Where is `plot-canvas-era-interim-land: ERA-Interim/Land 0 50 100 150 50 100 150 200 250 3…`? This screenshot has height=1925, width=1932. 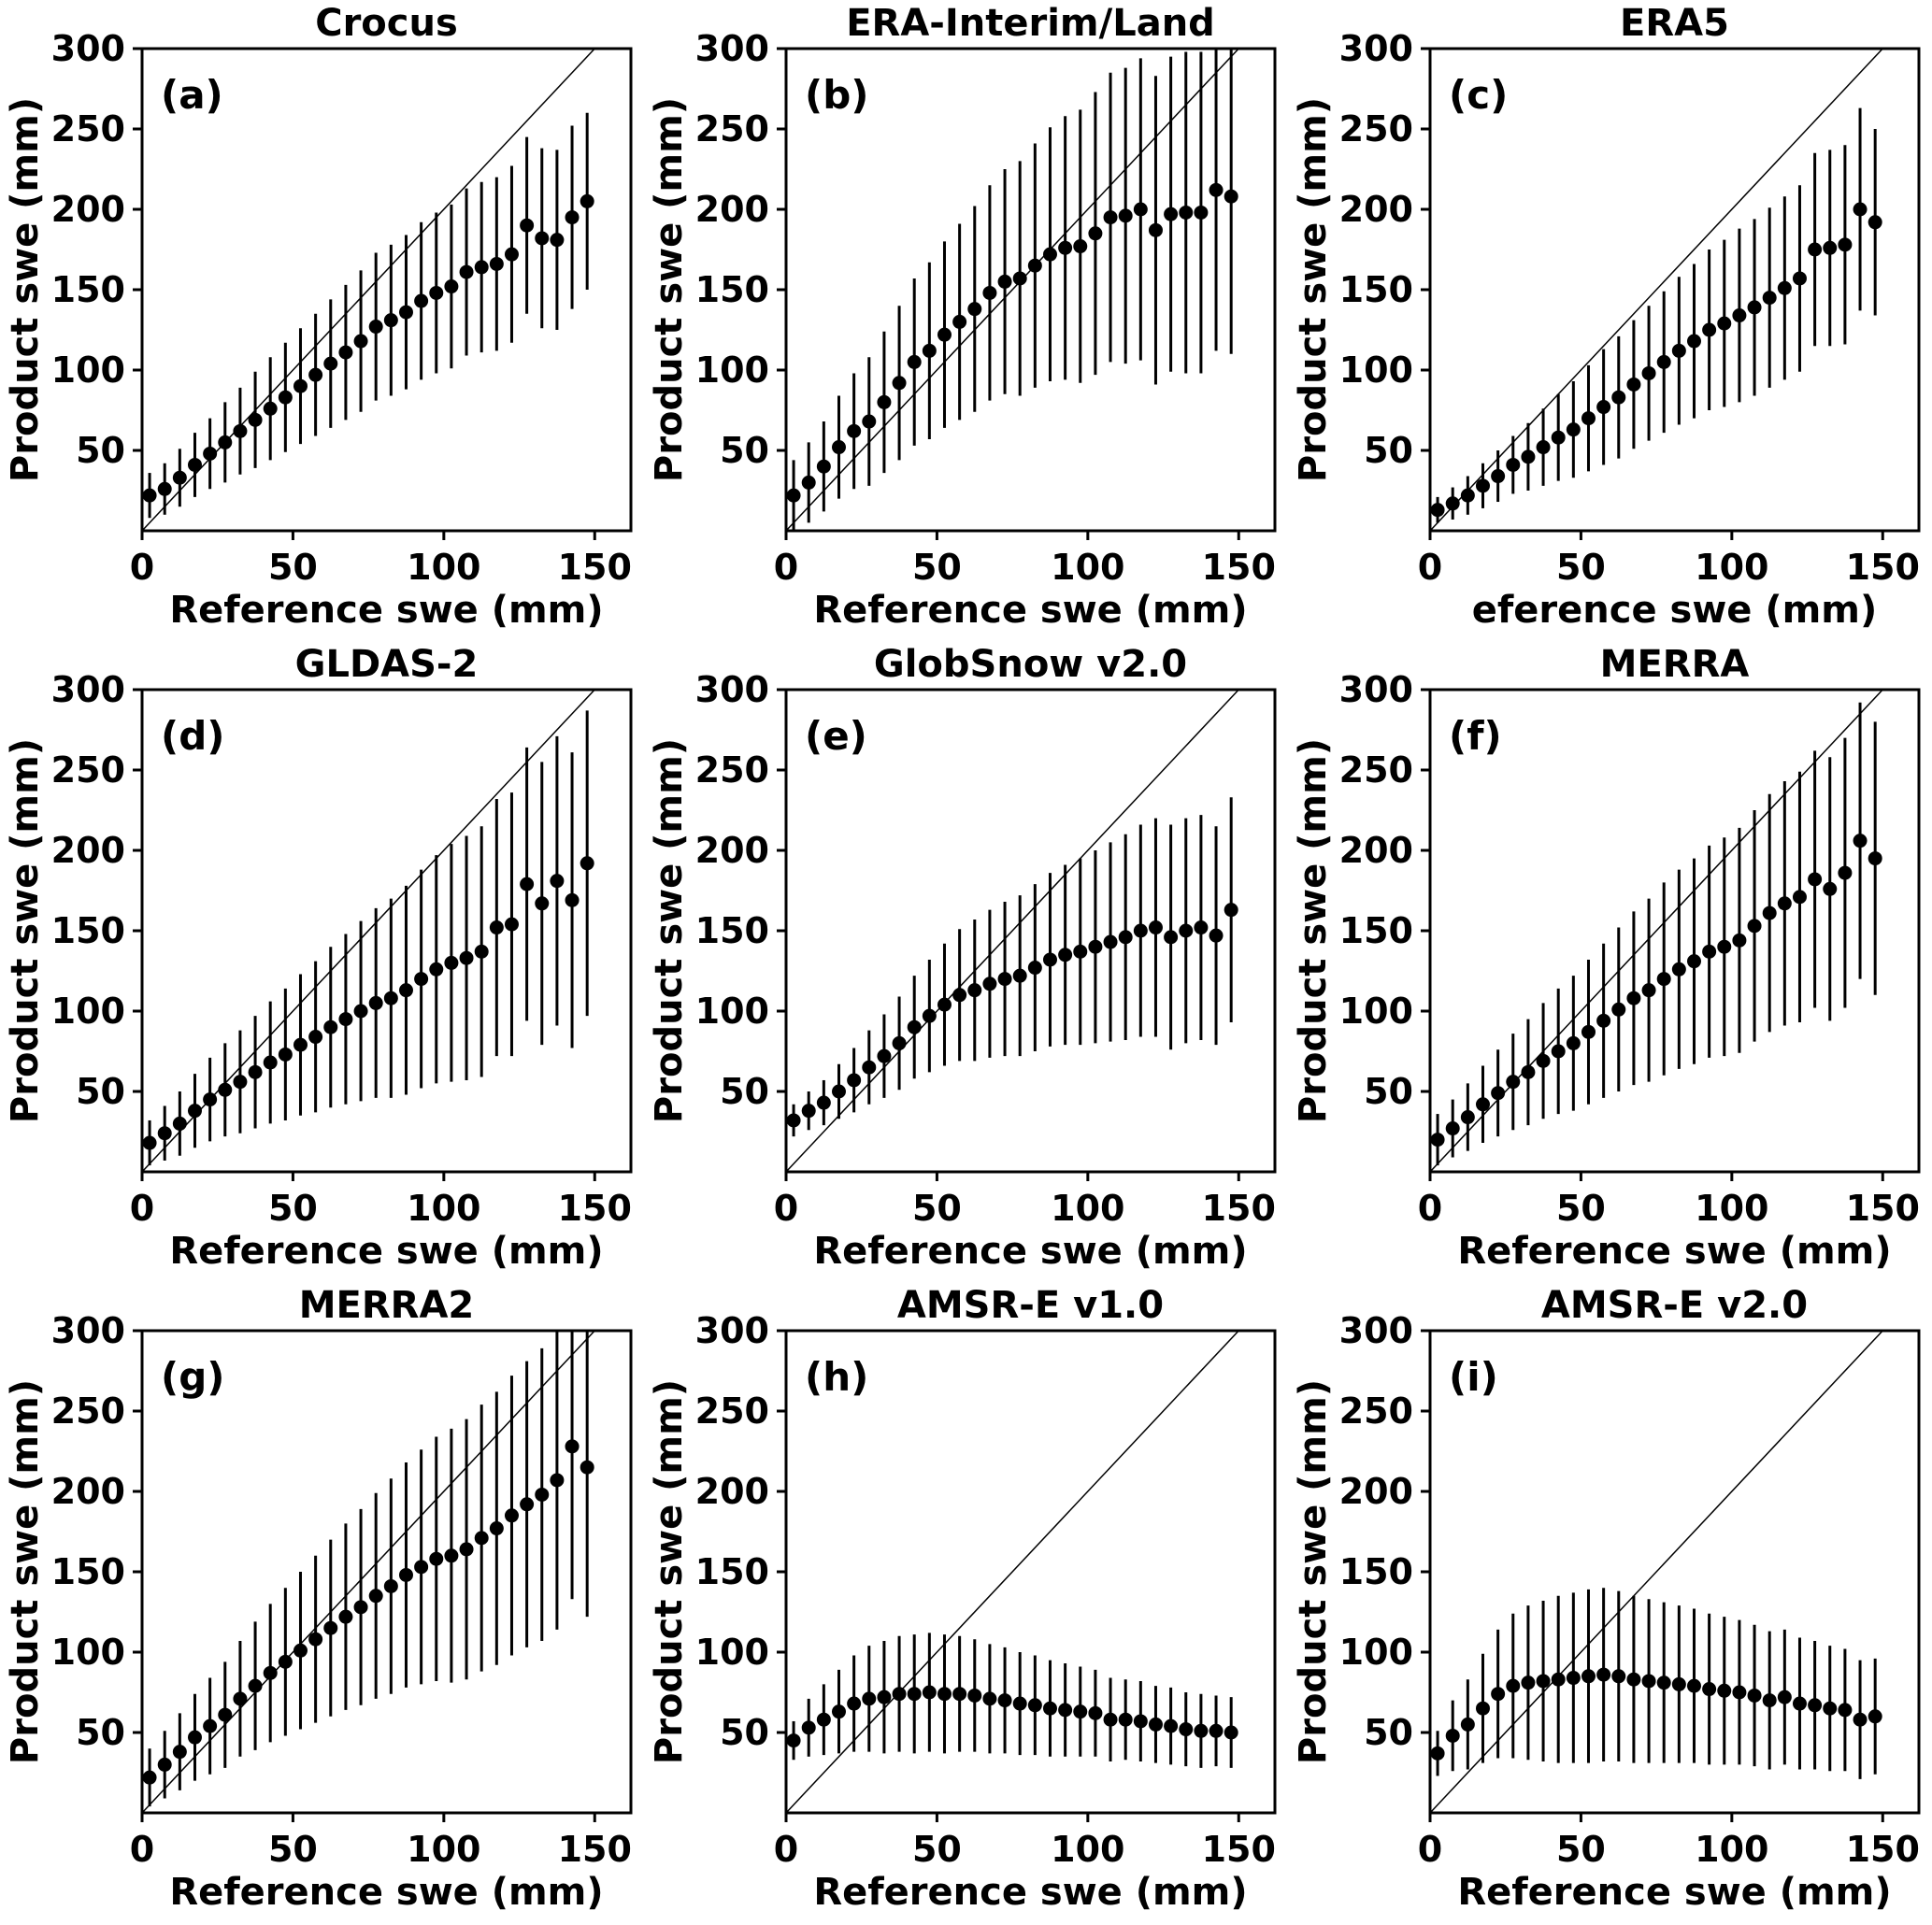 plot-canvas-era-interim-land: ERA-Interim/Land 0 50 100 150 50 100 150 200 250 3… is located at coordinates (962, 317).